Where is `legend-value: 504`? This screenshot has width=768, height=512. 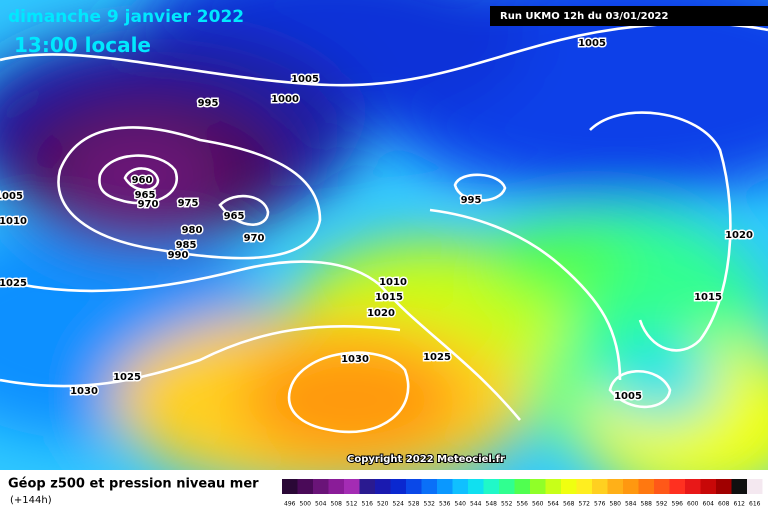
legend-value: 504 is located at coordinates (321, 504).